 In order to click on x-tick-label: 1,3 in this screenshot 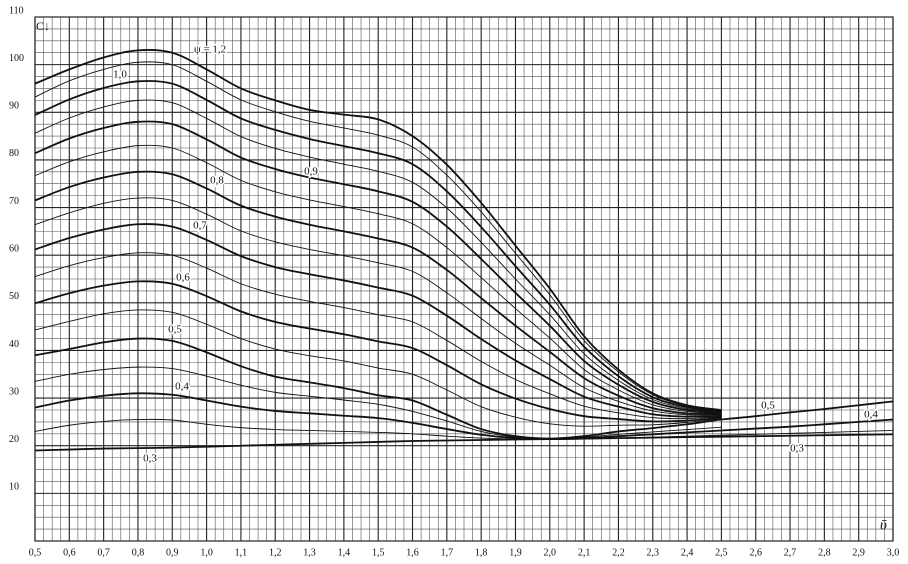, I will do `click(309, 552)`.